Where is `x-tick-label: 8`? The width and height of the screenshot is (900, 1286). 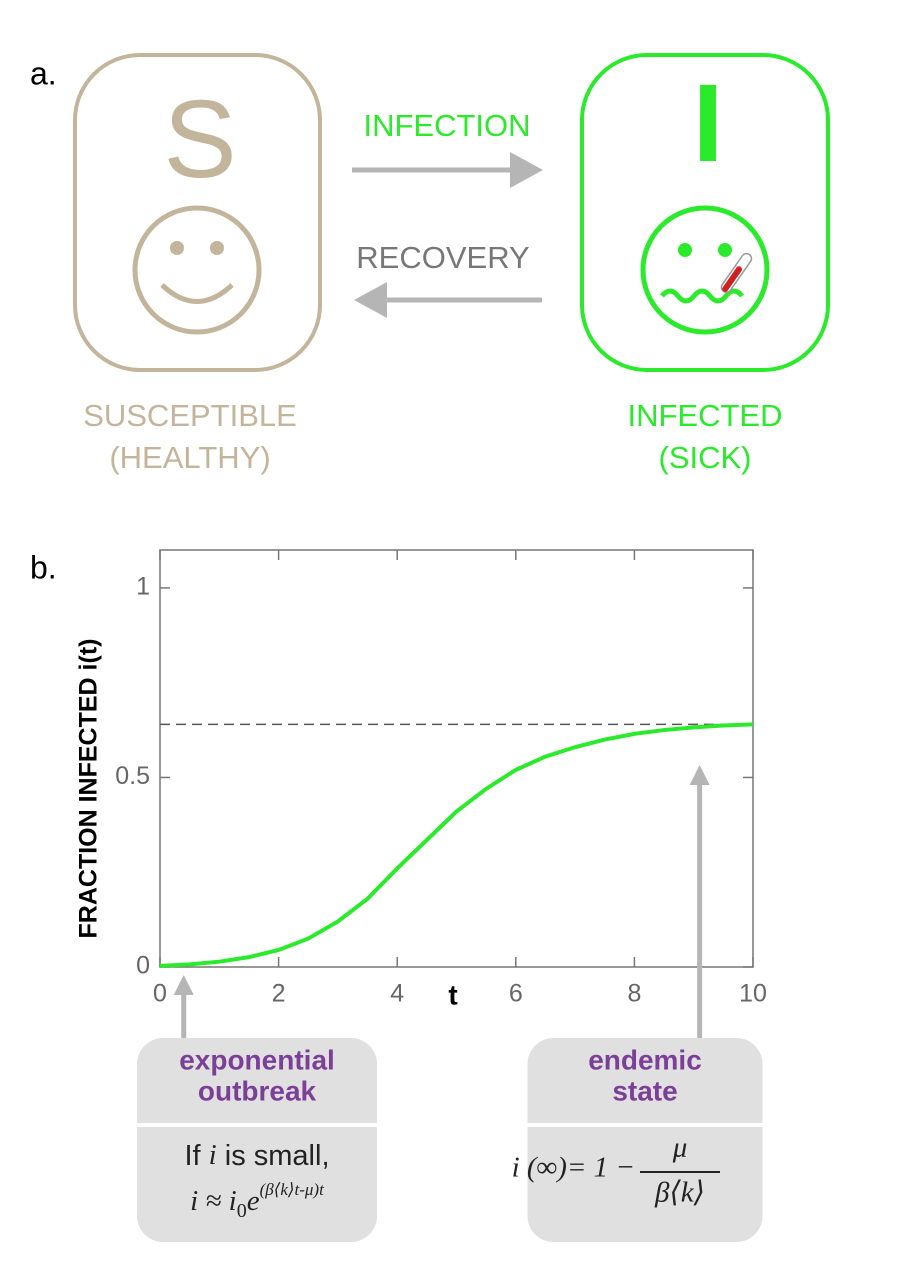 x-tick-label: 8 is located at coordinates (634, 994).